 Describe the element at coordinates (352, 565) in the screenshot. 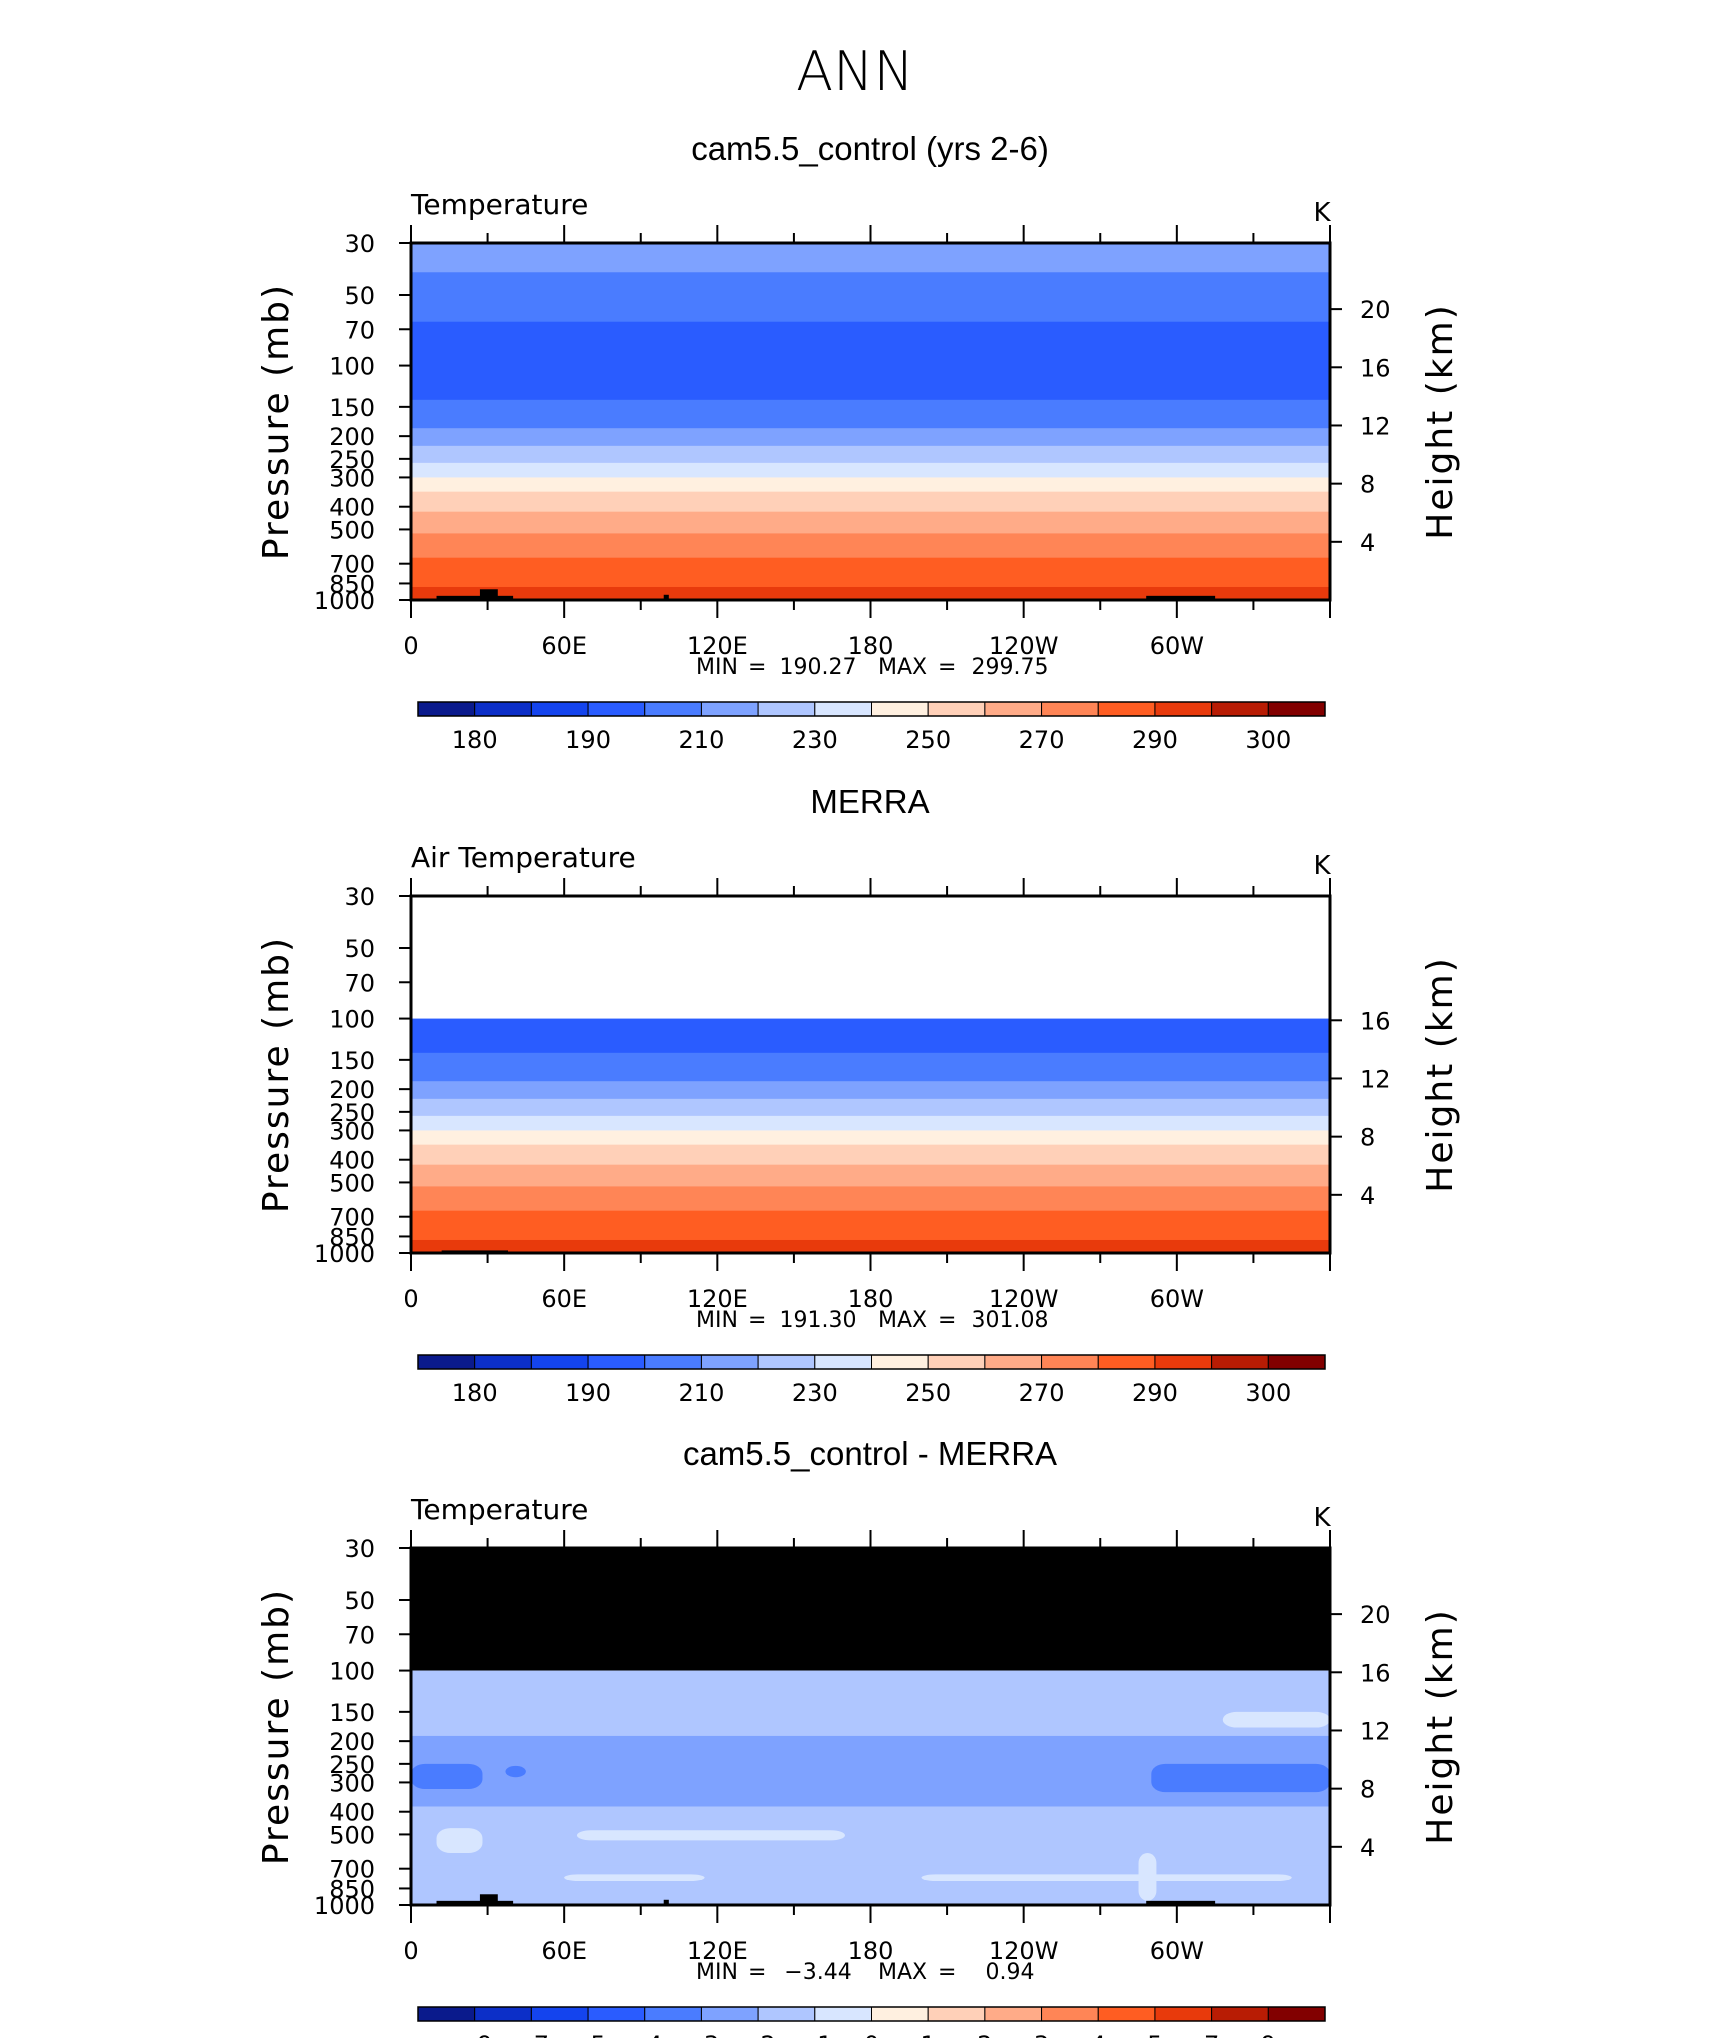

I see `pressure-tick-label: 700` at that location.